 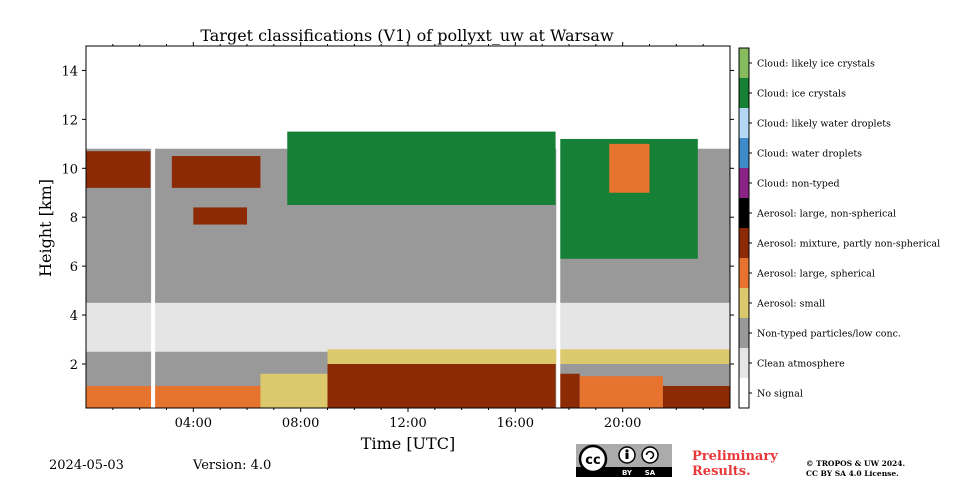 What do you see at coordinates (515, 423) in the screenshot?
I see `x-tick-label: 16:00` at bounding box center [515, 423].